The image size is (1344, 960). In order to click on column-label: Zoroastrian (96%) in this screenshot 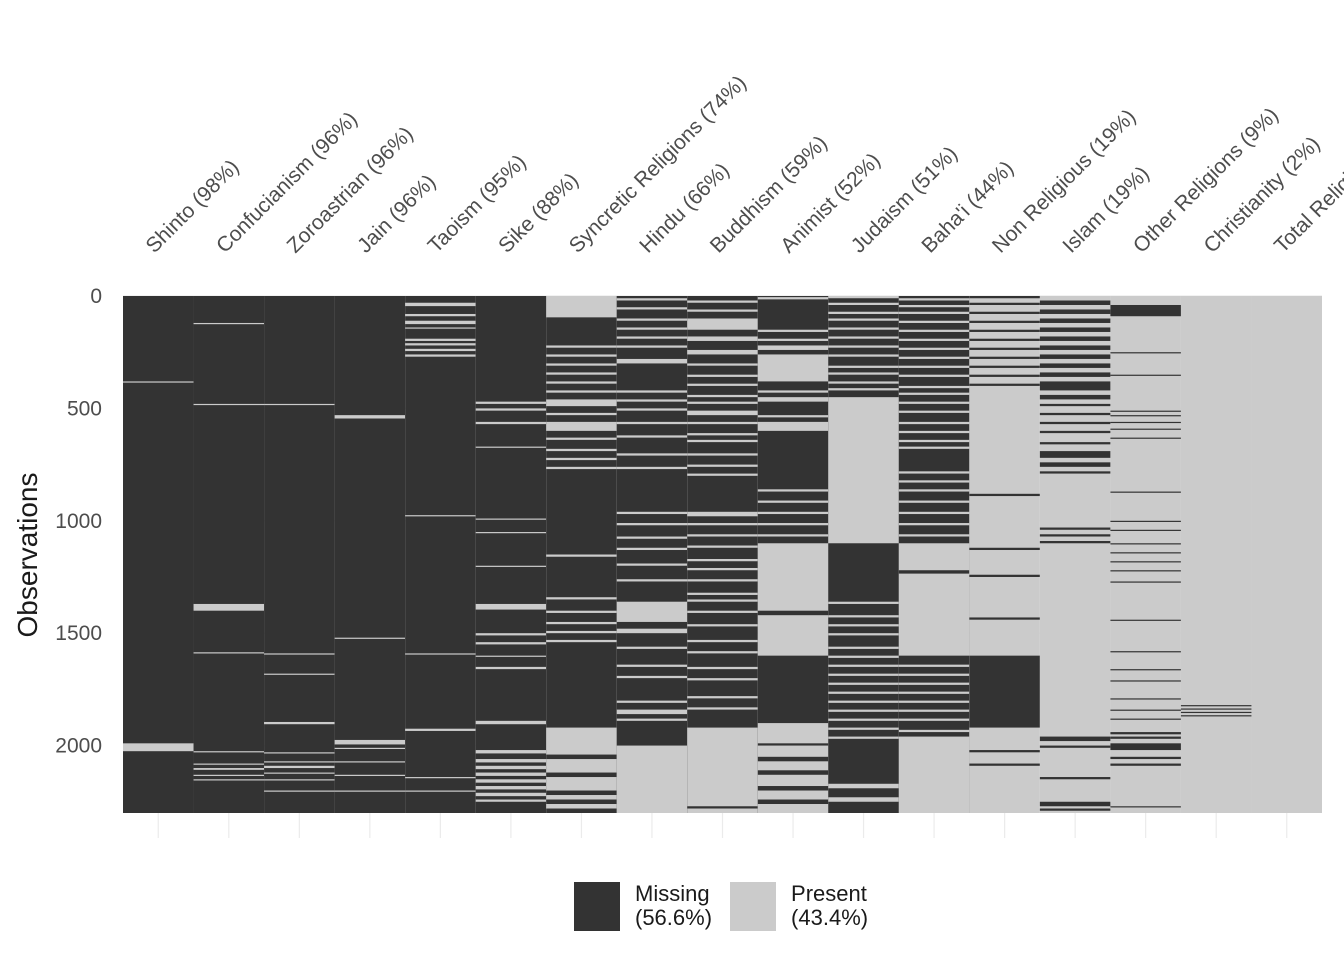, I will do `click(350, 189)`.